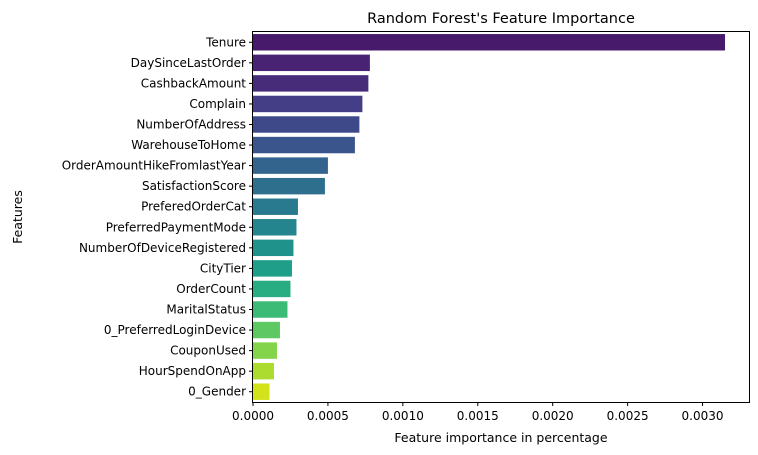 The height and width of the screenshot is (455, 758). Describe the element at coordinates (194, 186) in the screenshot. I see `y-tick-label-7: SatisfactionScore` at that location.